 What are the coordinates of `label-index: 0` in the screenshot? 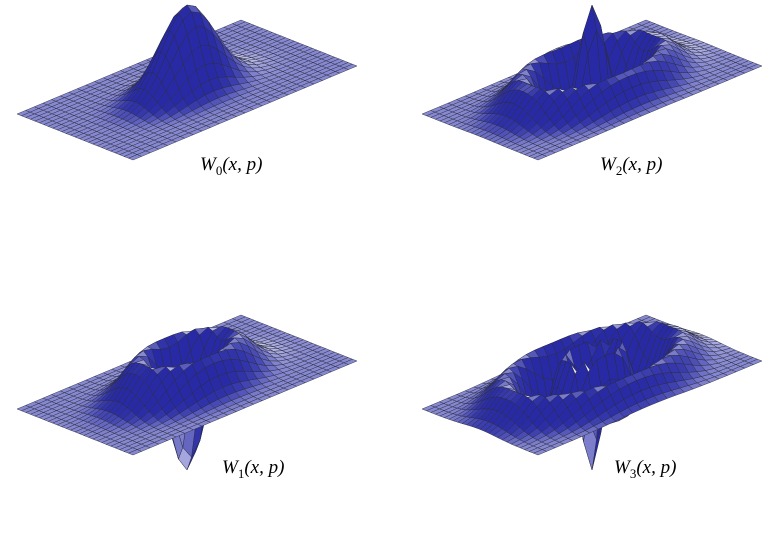 It's located at (219, 170).